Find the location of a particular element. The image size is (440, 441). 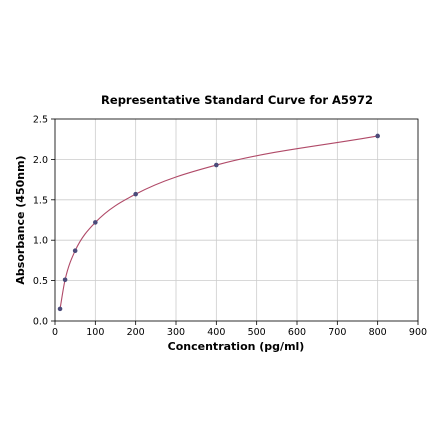

y-tick-label: 2.5 is located at coordinates (40, 120).